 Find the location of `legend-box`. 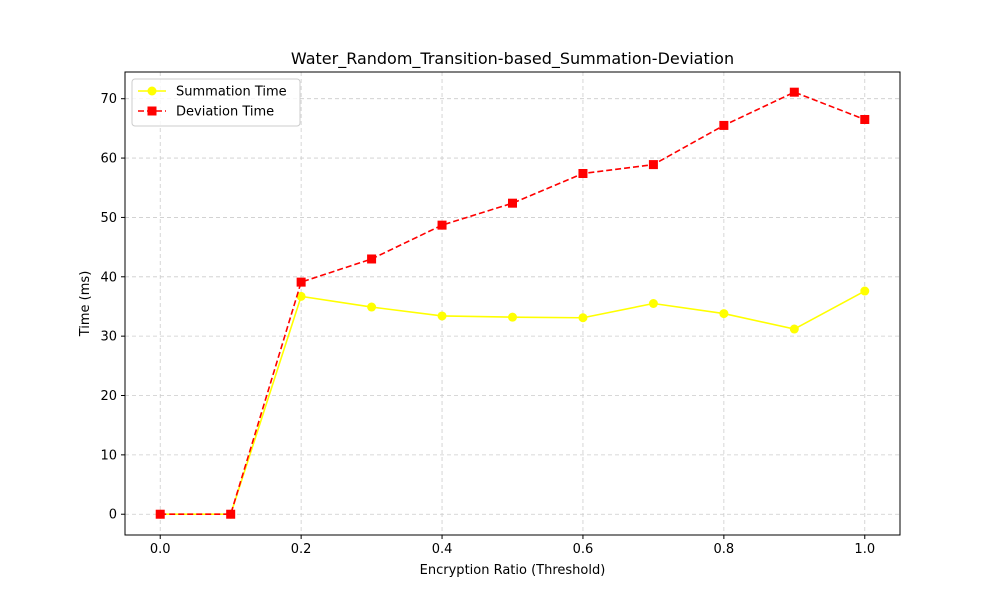

legend-box is located at coordinates (216, 102).